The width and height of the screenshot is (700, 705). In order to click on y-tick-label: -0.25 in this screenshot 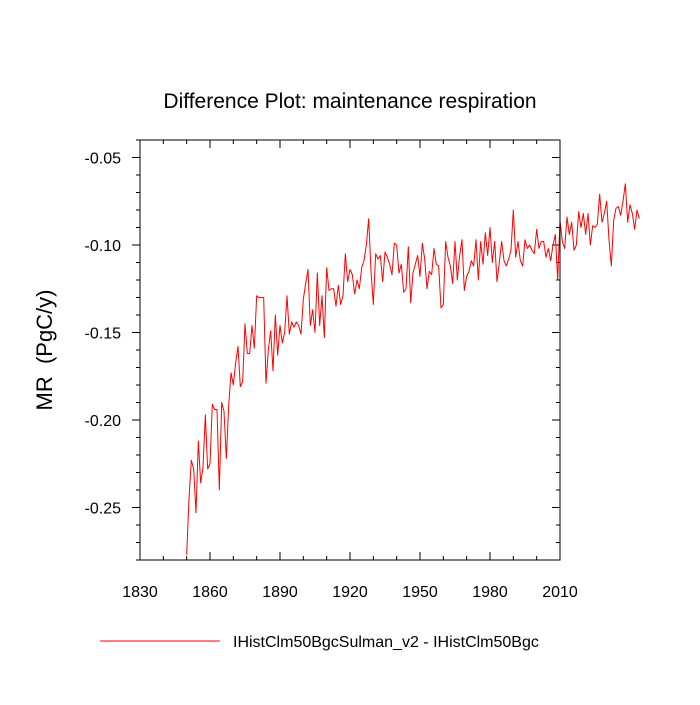, I will do `click(103, 509)`.